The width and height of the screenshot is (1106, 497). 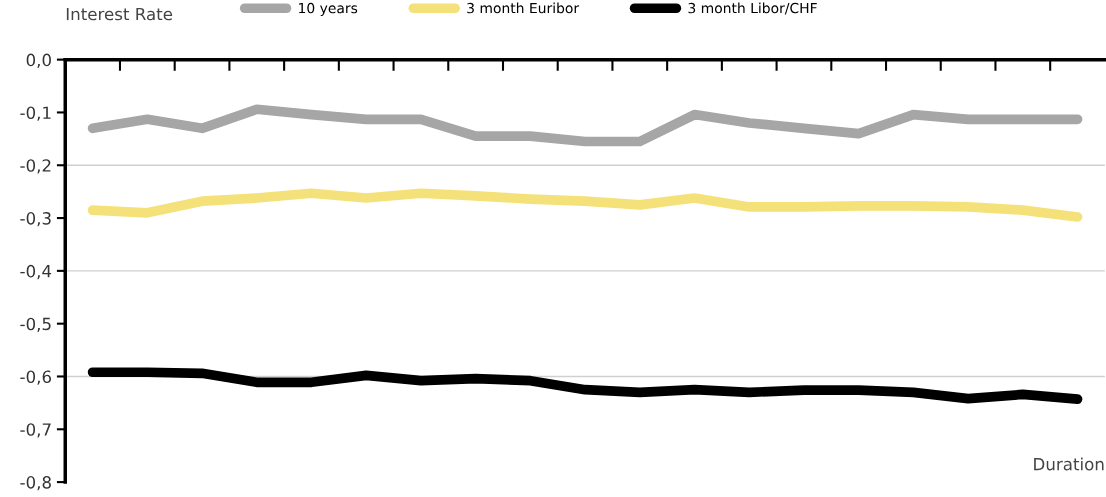 I want to click on y-tick-label: 0,0, so click(x=38, y=60).